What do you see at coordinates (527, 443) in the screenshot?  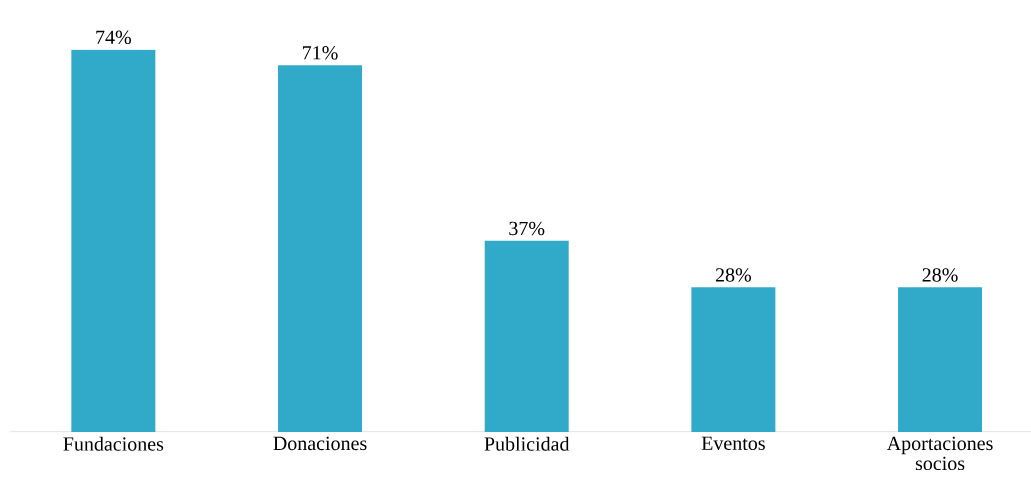 I see `x-tick-label: Publicidad` at bounding box center [527, 443].